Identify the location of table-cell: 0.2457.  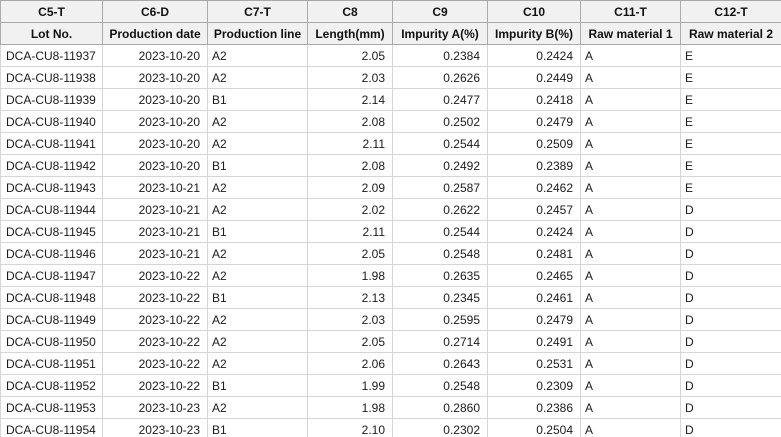
(534, 209).